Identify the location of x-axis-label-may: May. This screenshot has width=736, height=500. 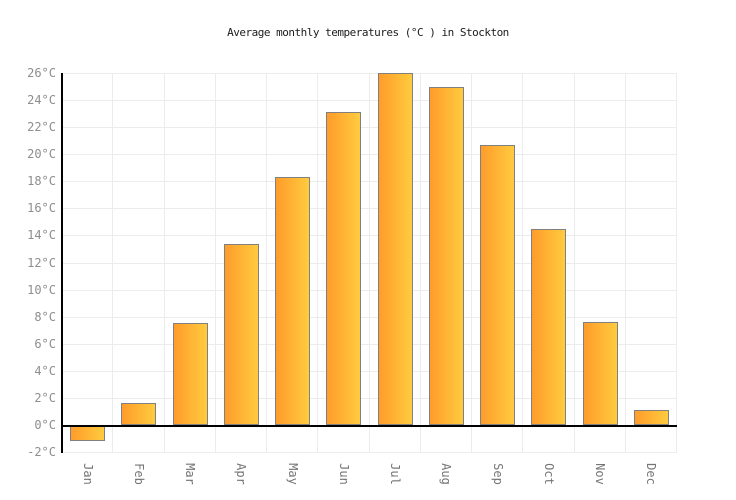
(293, 474).